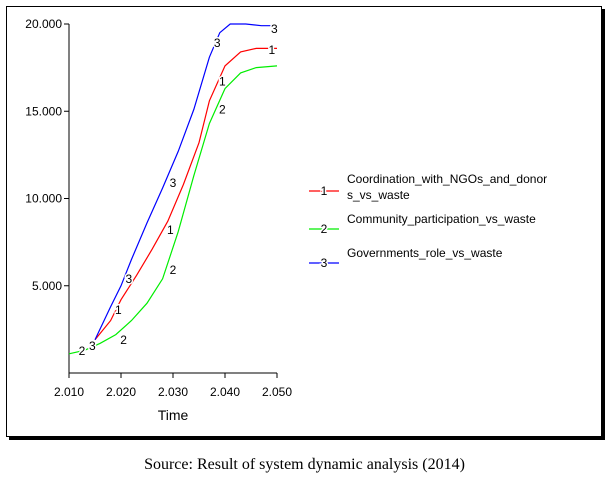  I want to click on legend-marker-2: 2, so click(324, 229).